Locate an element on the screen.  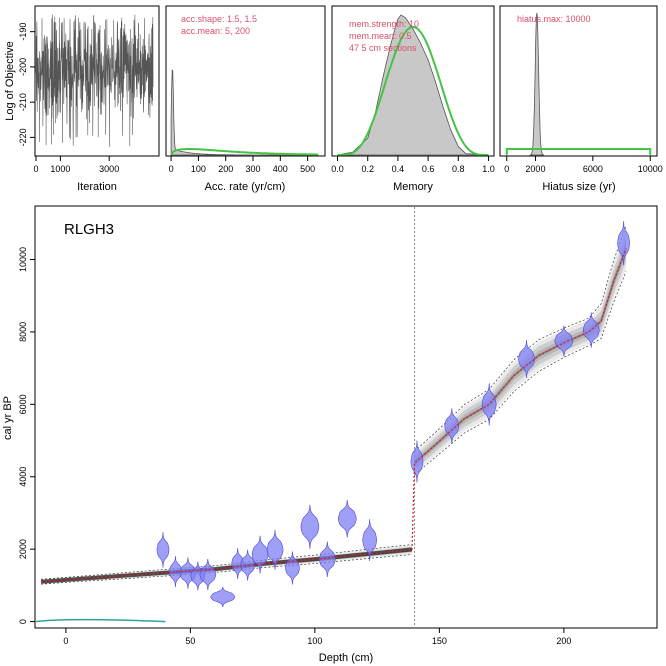
age-tick-label: 10000 is located at coordinates (23, 259).